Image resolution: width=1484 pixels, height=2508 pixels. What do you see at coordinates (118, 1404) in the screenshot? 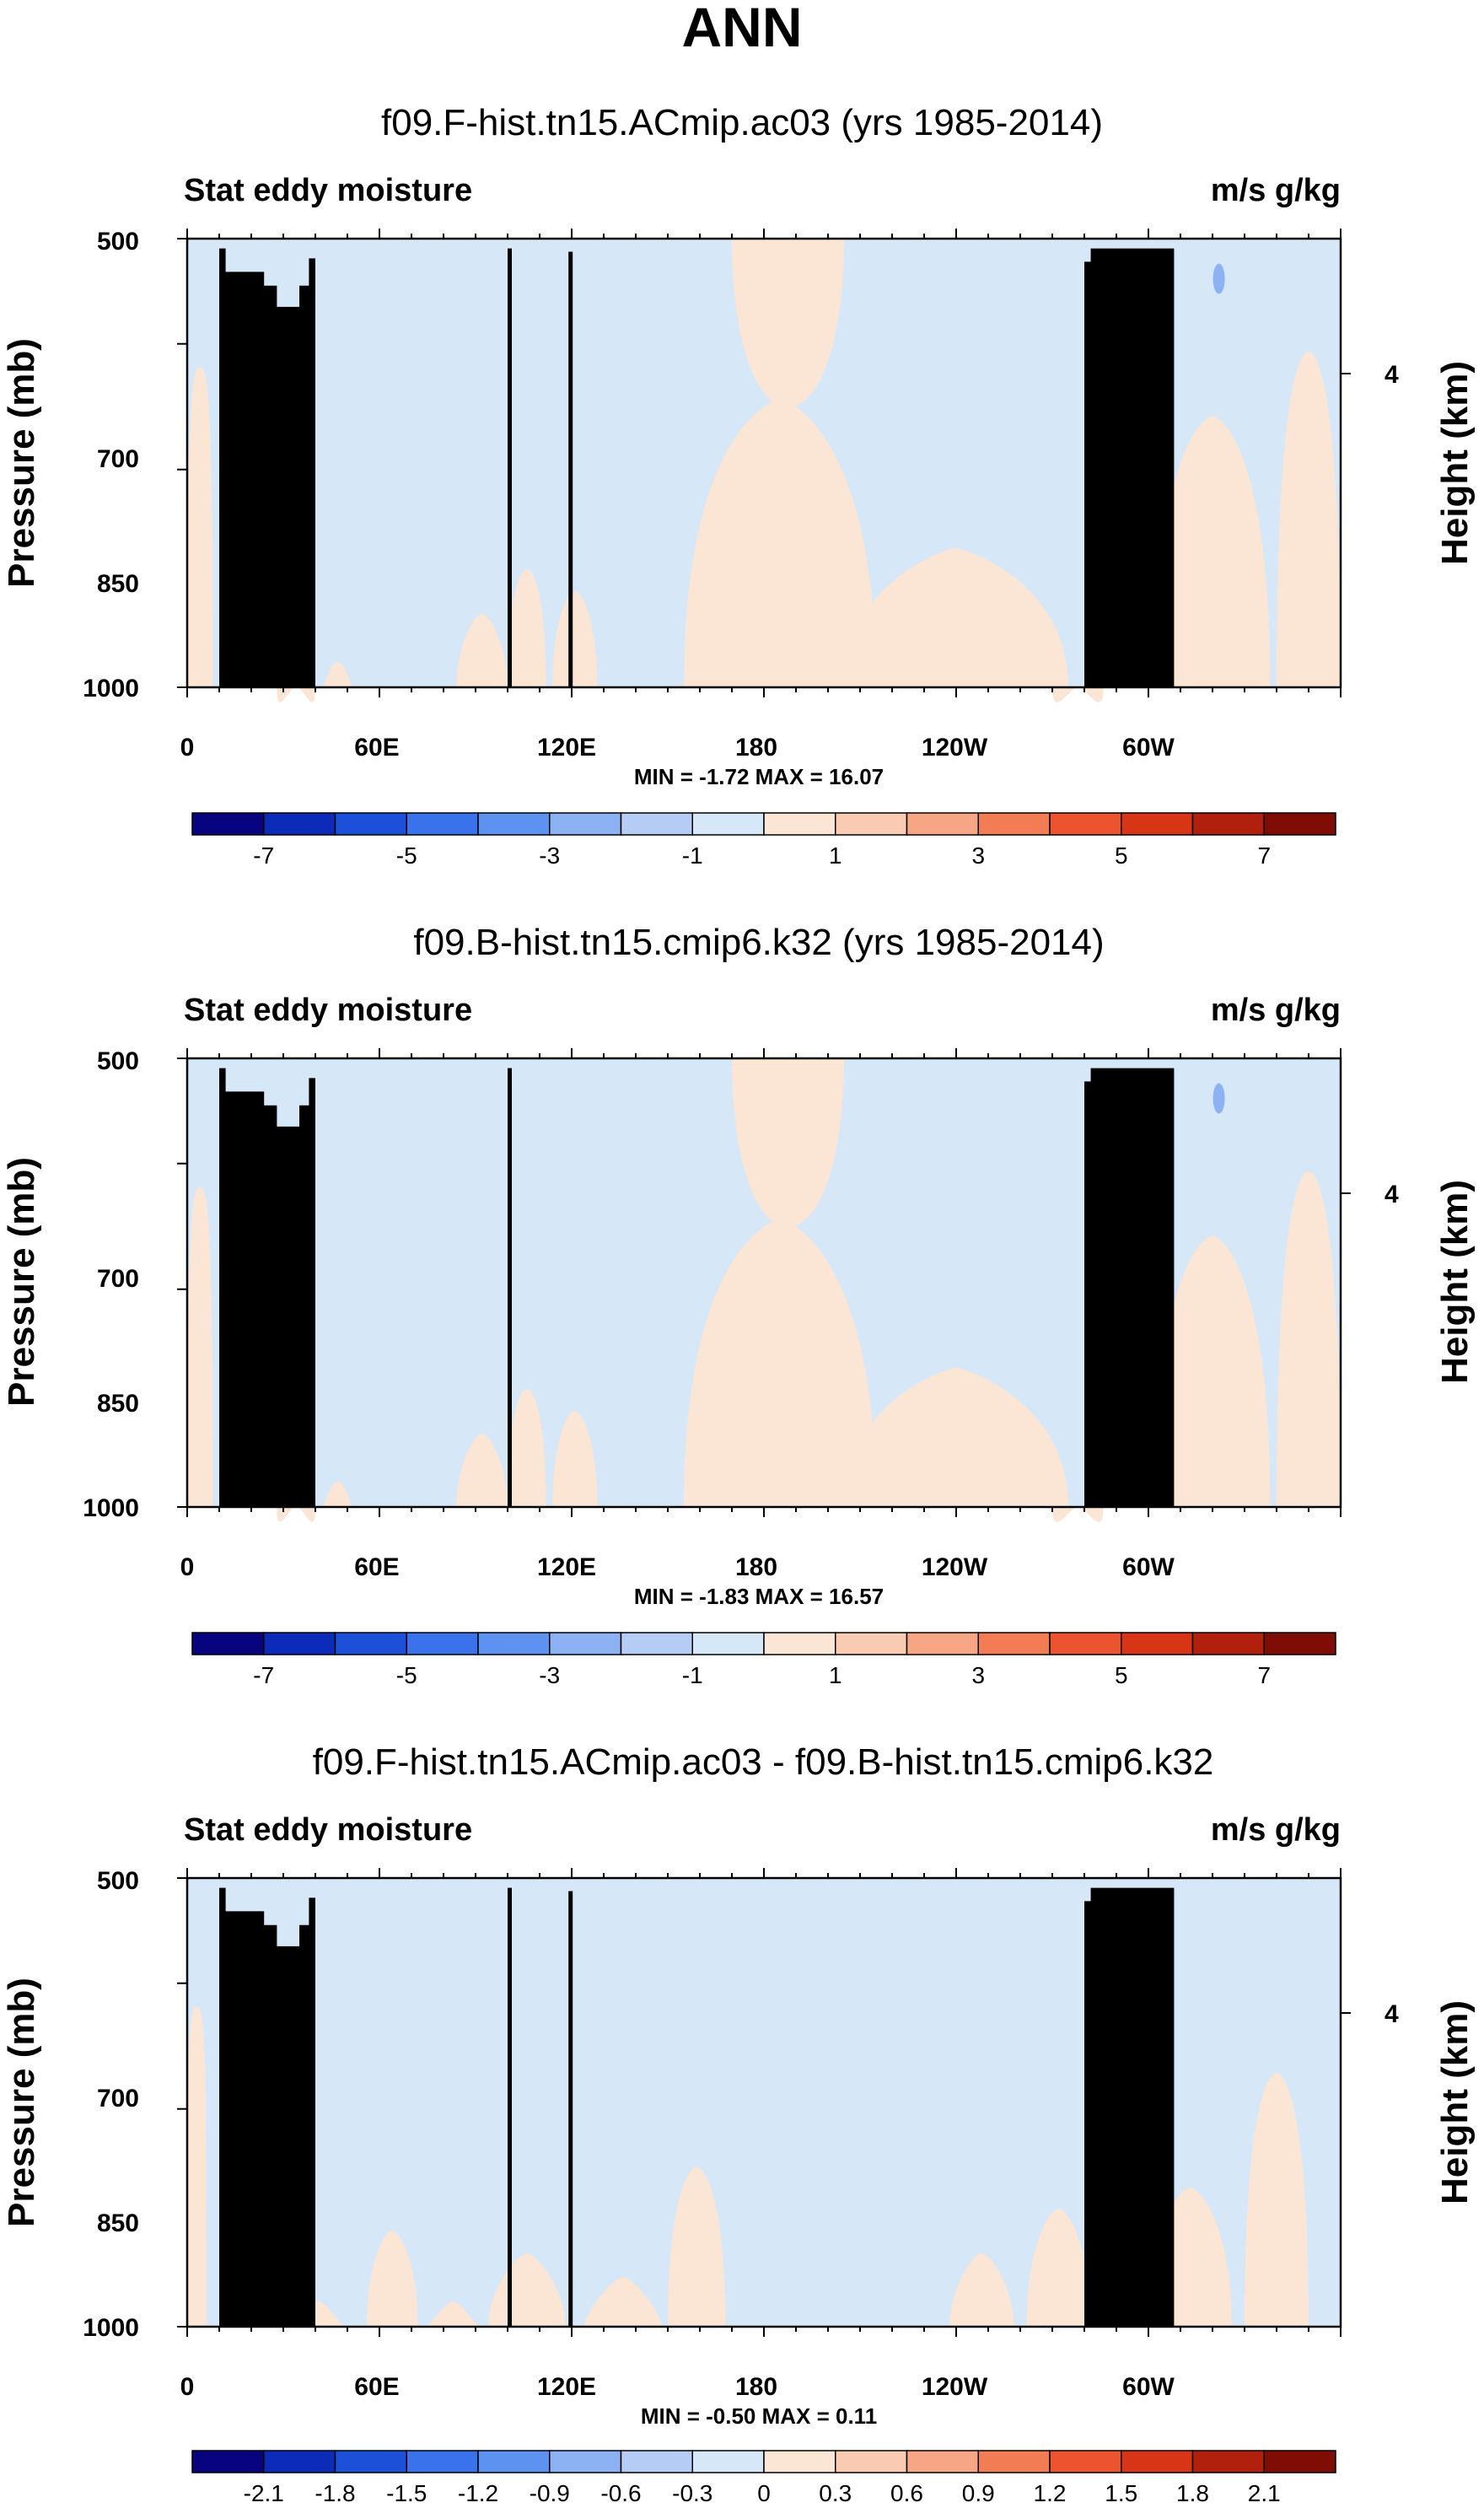
I see `ytick-850: 850` at bounding box center [118, 1404].